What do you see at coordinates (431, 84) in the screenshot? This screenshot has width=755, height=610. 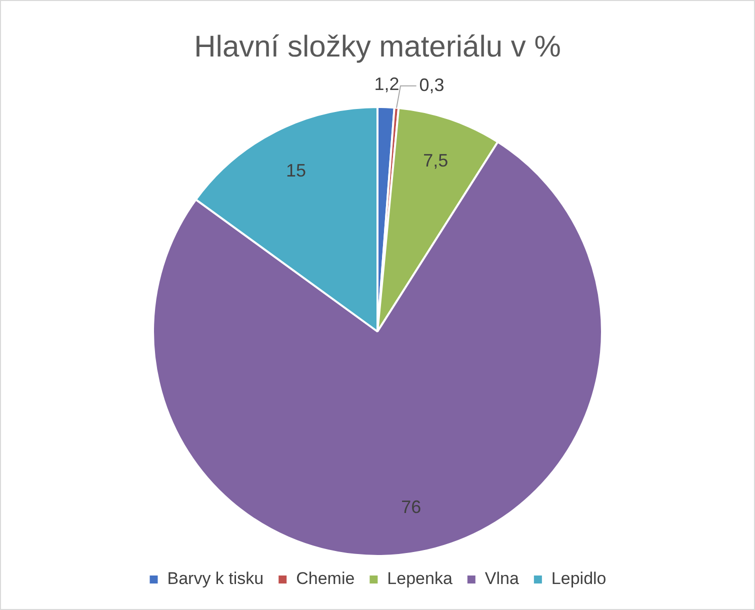 I see `data-label: 0,3` at bounding box center [431, 84].